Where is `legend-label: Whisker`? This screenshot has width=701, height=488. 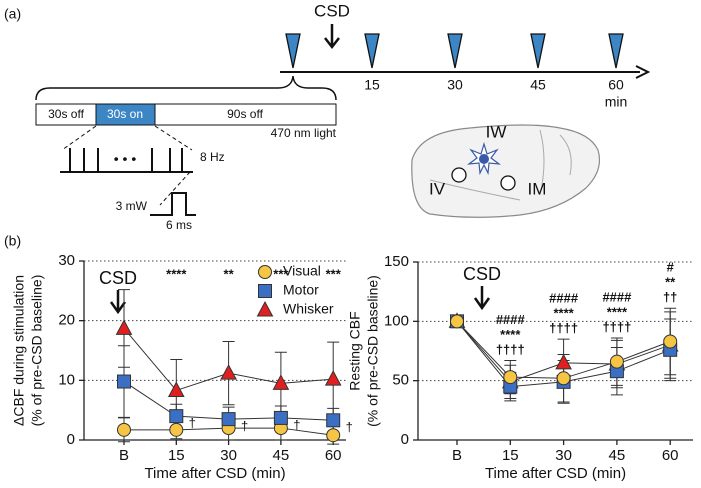
legend-label: Whisker is located at coordinates (308, 309).